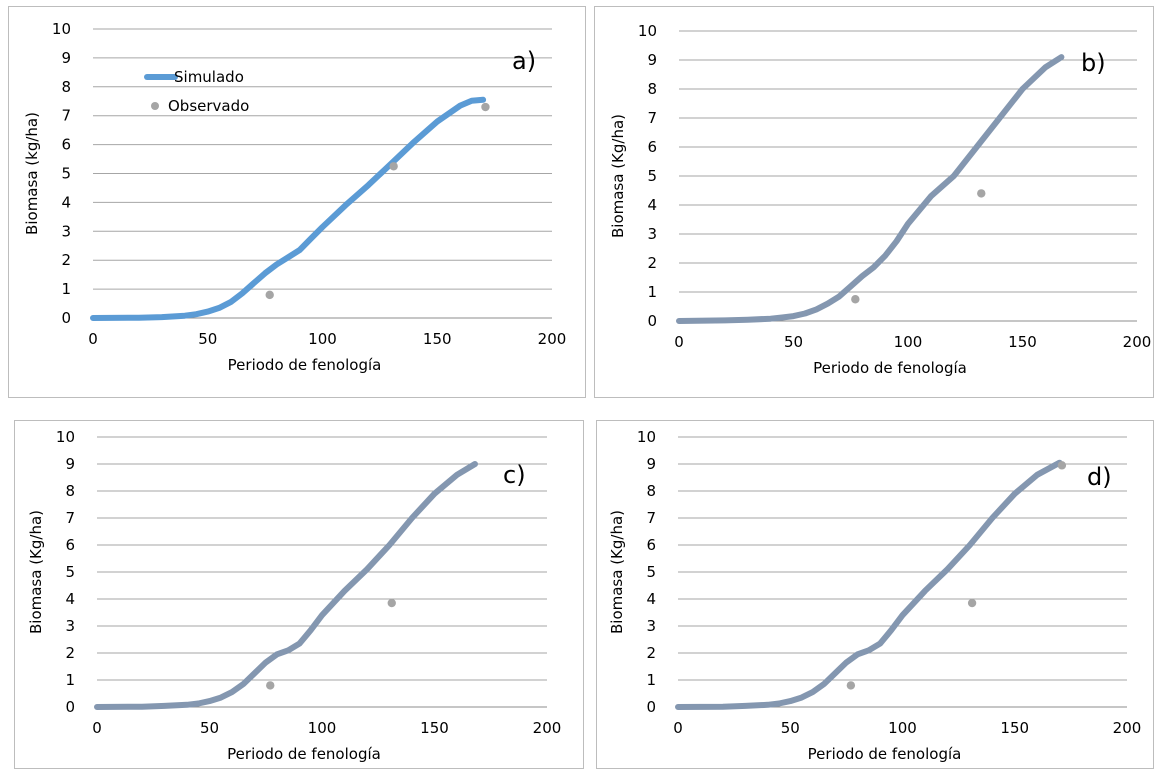  What do you see at coordinates (1093, 63) in the screenshot?
I see `panel-label: b)` at bounding box center [1093, 63].